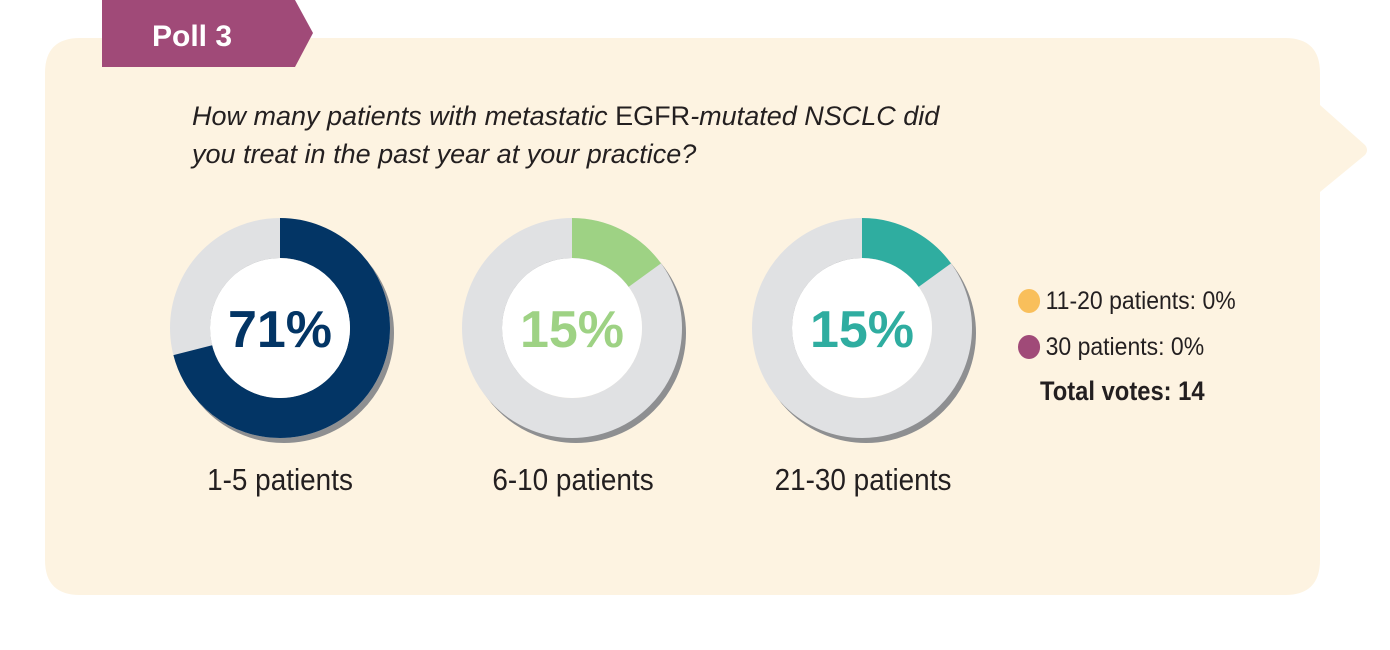  I want to click on donut-value-label: 71%, so click(280, 330).